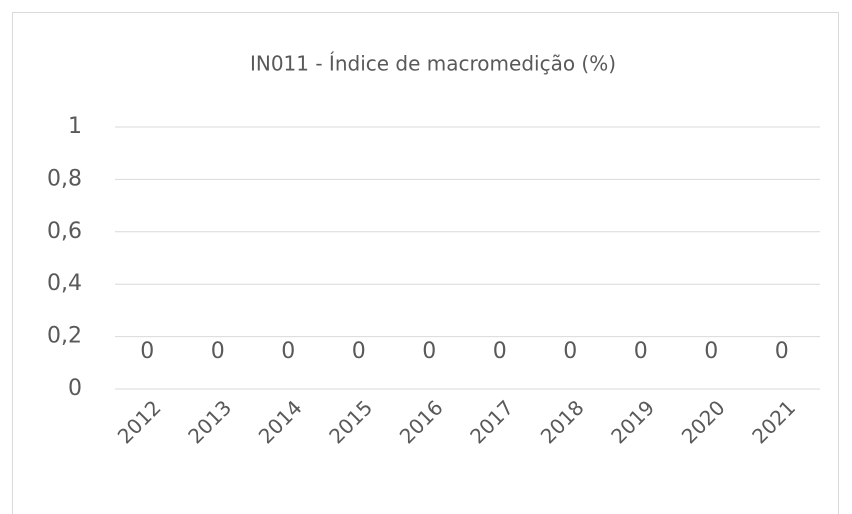  I want to click on y-tick-label: 0,8, so click(64, 178).